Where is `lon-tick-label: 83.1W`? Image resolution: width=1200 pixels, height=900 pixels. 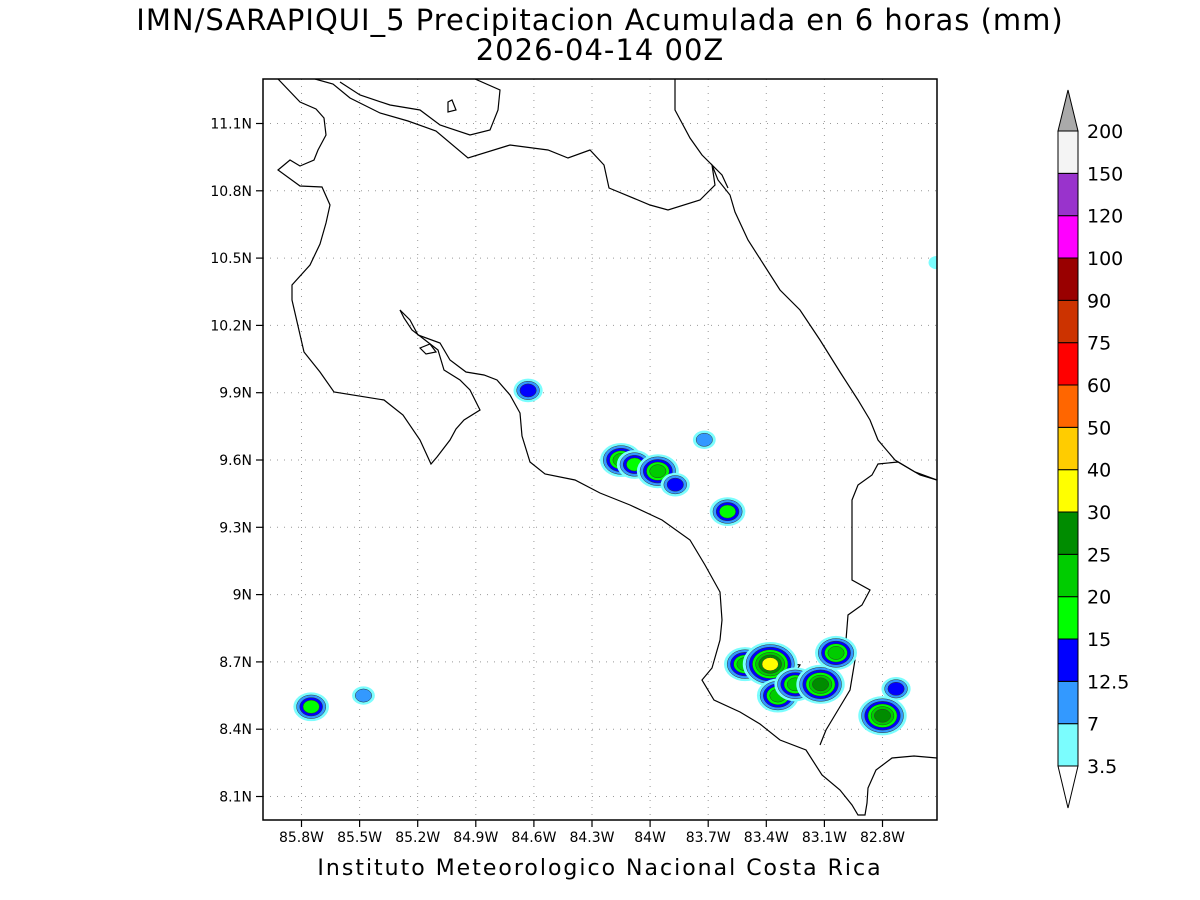 lon-tick-label: 83.1W is located at coordinates (824, 838).